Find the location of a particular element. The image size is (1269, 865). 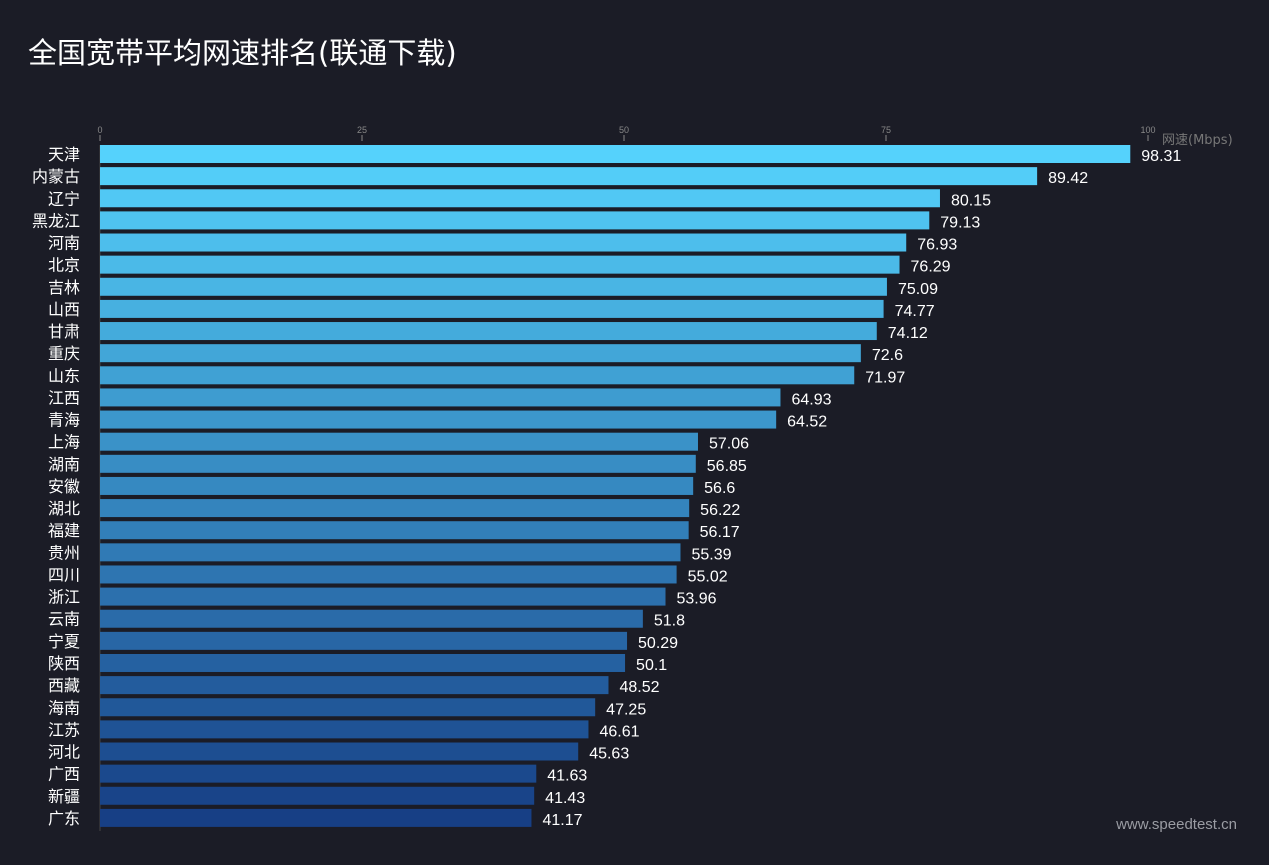

category-label: 海南 is located at coordinates (64, 707).